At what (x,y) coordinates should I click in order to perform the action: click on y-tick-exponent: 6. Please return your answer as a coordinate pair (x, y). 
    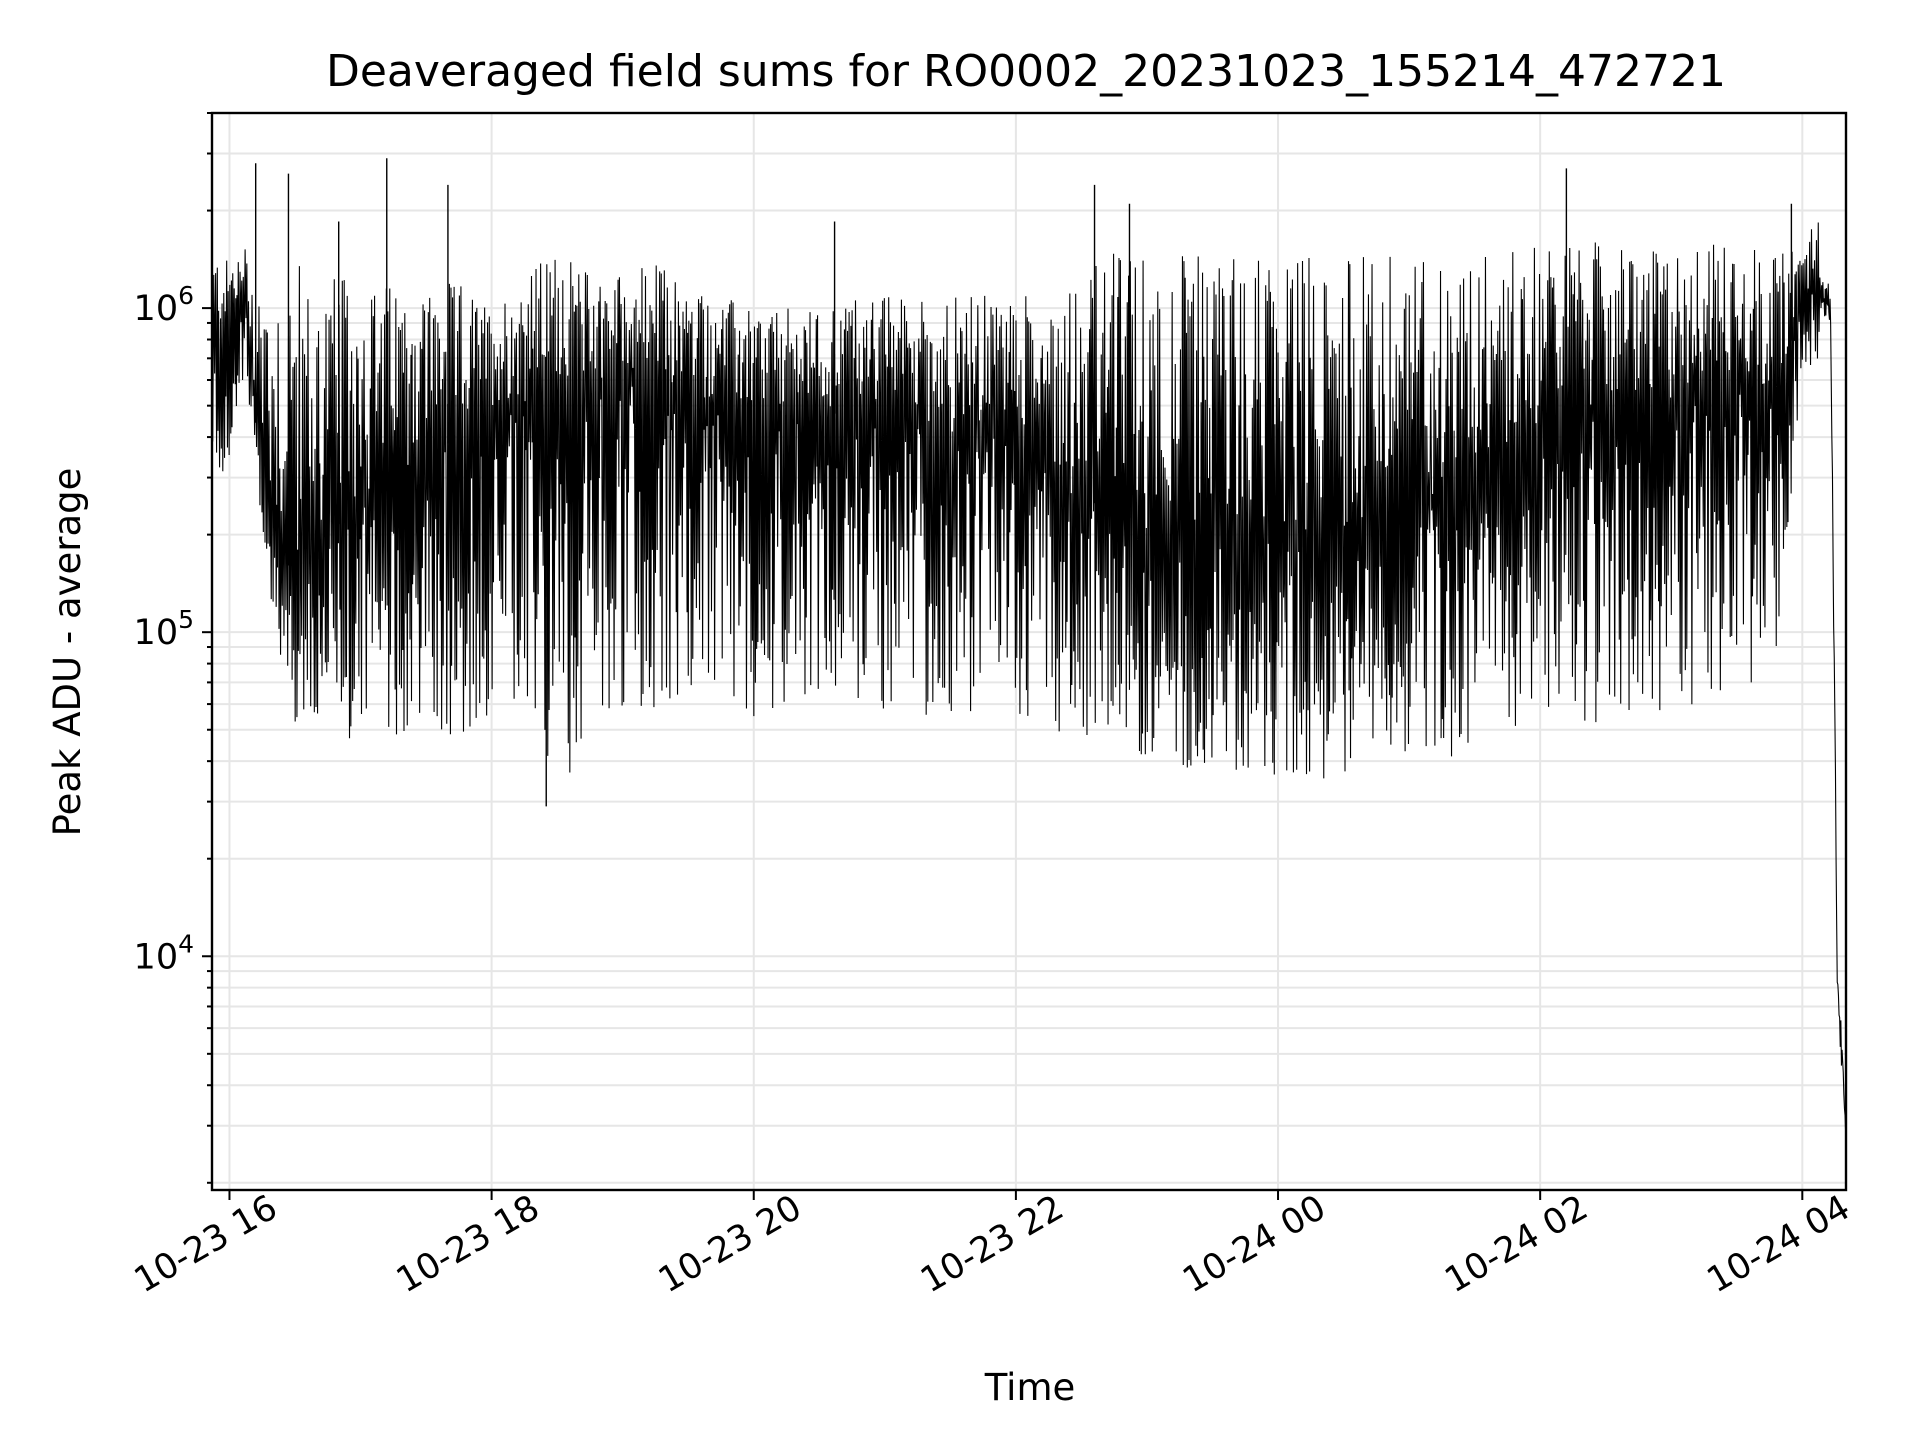
    Looking at the image, I should click on (186, 295).